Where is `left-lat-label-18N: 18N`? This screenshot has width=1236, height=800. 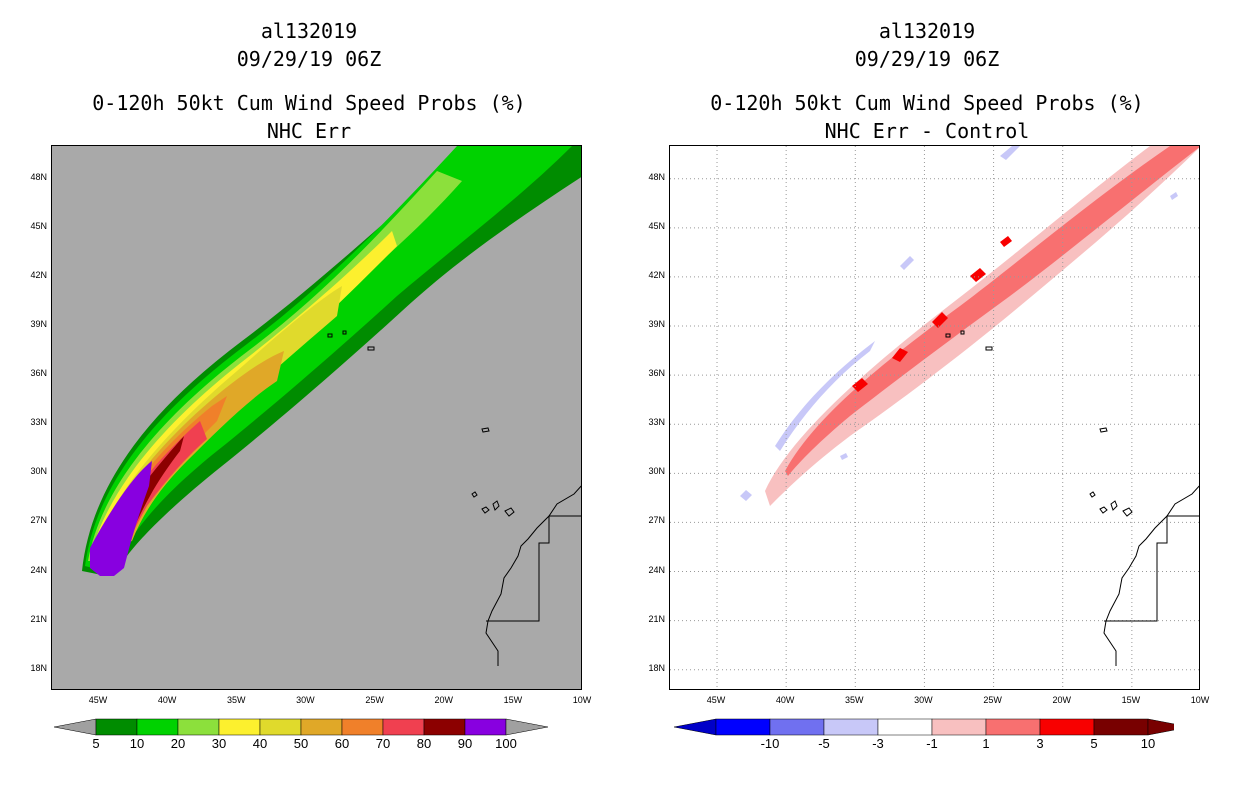
left-lat-label-18N: 18N is located at coordinates (38, 667).